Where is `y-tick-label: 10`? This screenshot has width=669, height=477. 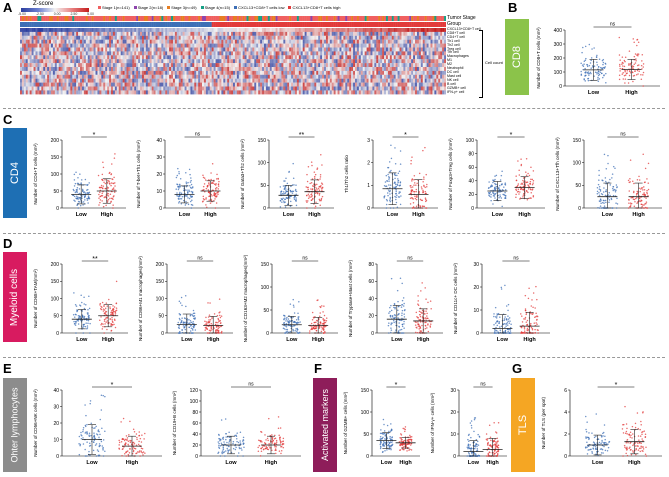
y-tick-label: 10 is located at coordinates (159, 192).